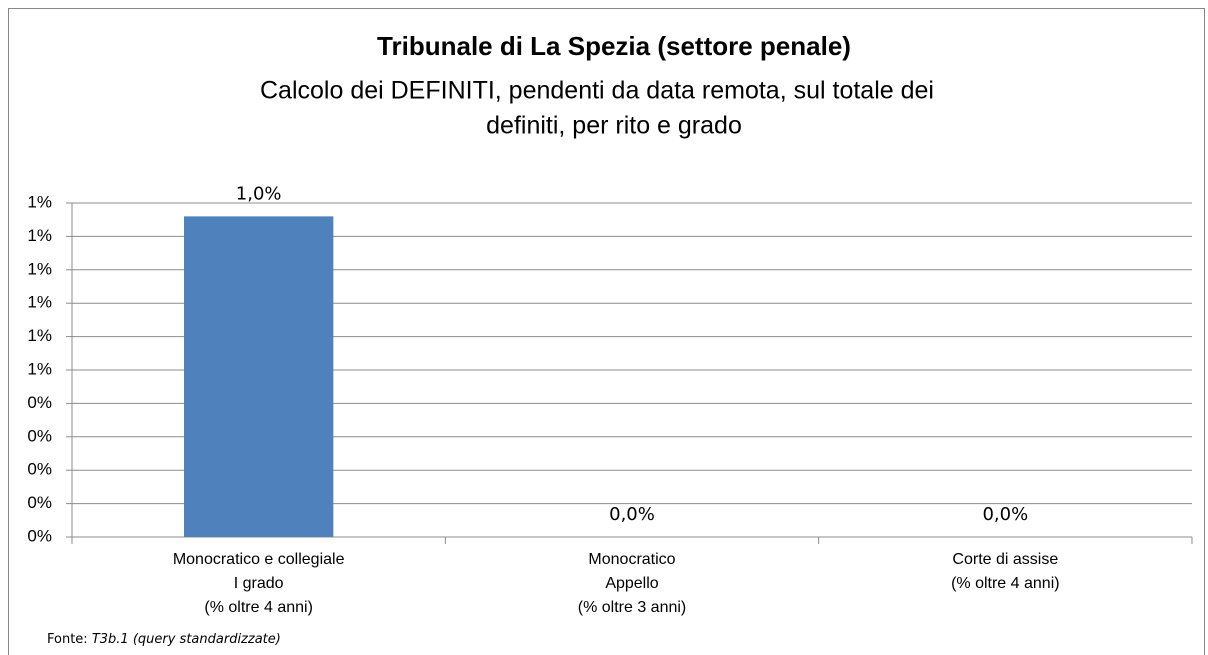  Describe the element at coordinates (614, 46) in the screenshot. I see `chart-title: Tribunale di La Spezia (settore penale)` at that location.